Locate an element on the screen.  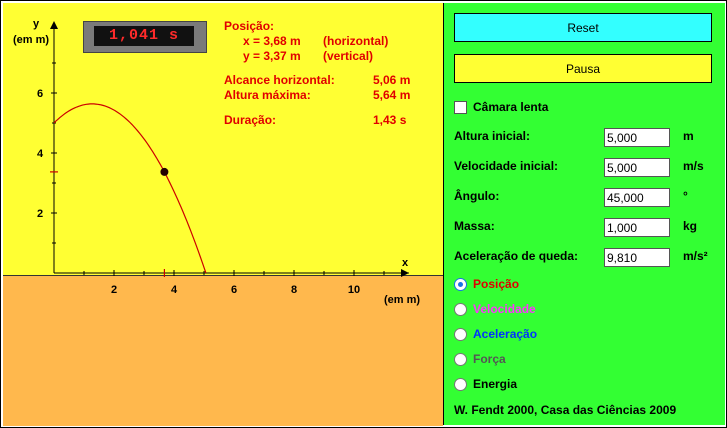
slow-motion-label: Câmara lenta is located at coordinates (511, 107).